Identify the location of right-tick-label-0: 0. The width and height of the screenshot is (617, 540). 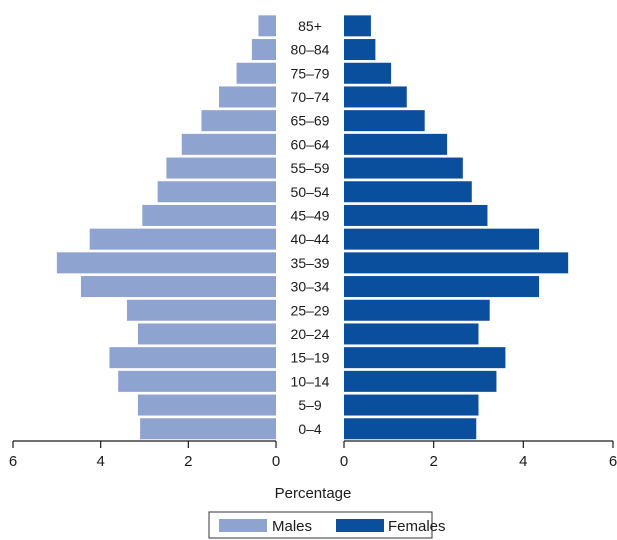
(344, 461).